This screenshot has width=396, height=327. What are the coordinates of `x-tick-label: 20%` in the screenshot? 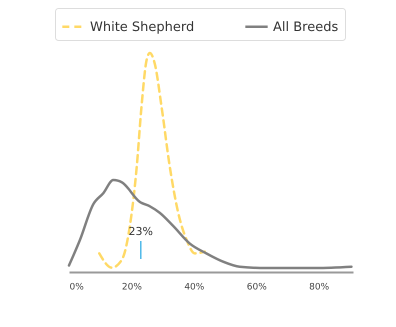 It's located at (132, 287).